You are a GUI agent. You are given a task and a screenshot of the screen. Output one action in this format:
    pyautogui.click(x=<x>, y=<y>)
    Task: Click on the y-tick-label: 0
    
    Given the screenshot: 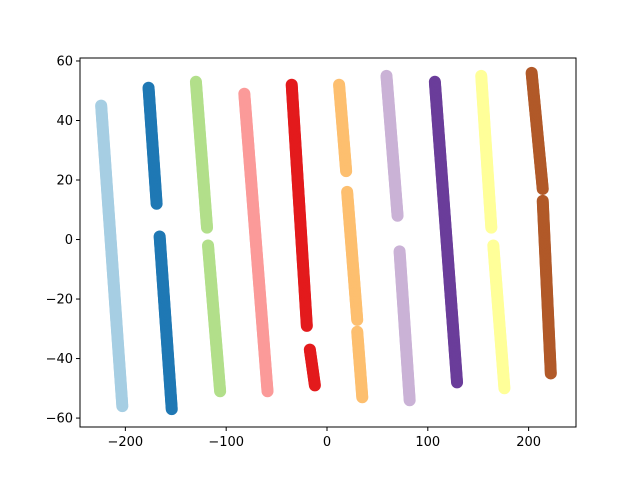 What is the action you would take?
    pyautogui.click(x=69, y=240)
    